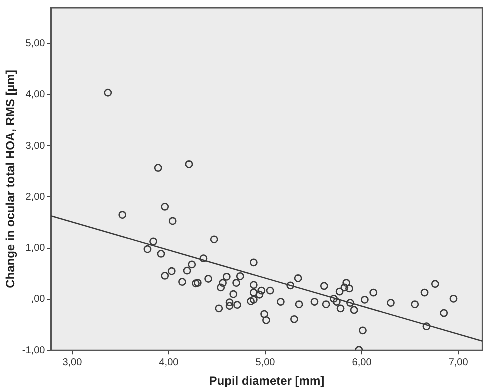  What do you see at coordinates (11, 179) in the screenshot?
I see `y-axis-title: Change in ocular total HOA, RMS [µm]` at bounding box center [11, 179].